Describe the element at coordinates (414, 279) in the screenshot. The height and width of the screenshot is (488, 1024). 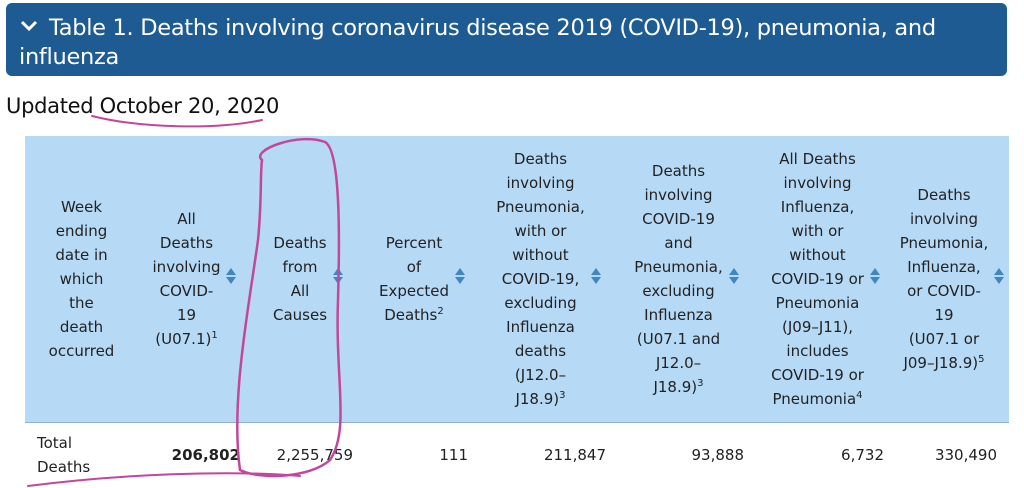
I see `column-header-label: Percent of Expected Deaths2` at that location.